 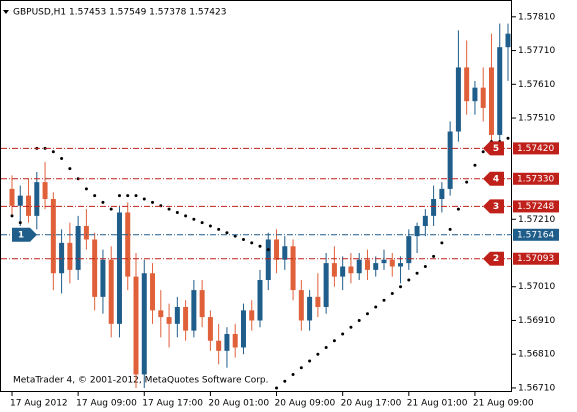 What do you see at coordinates (536, 51) in the screenshot?
I see `y-tick-label: 1.57710` at bounding box center [536, 51].